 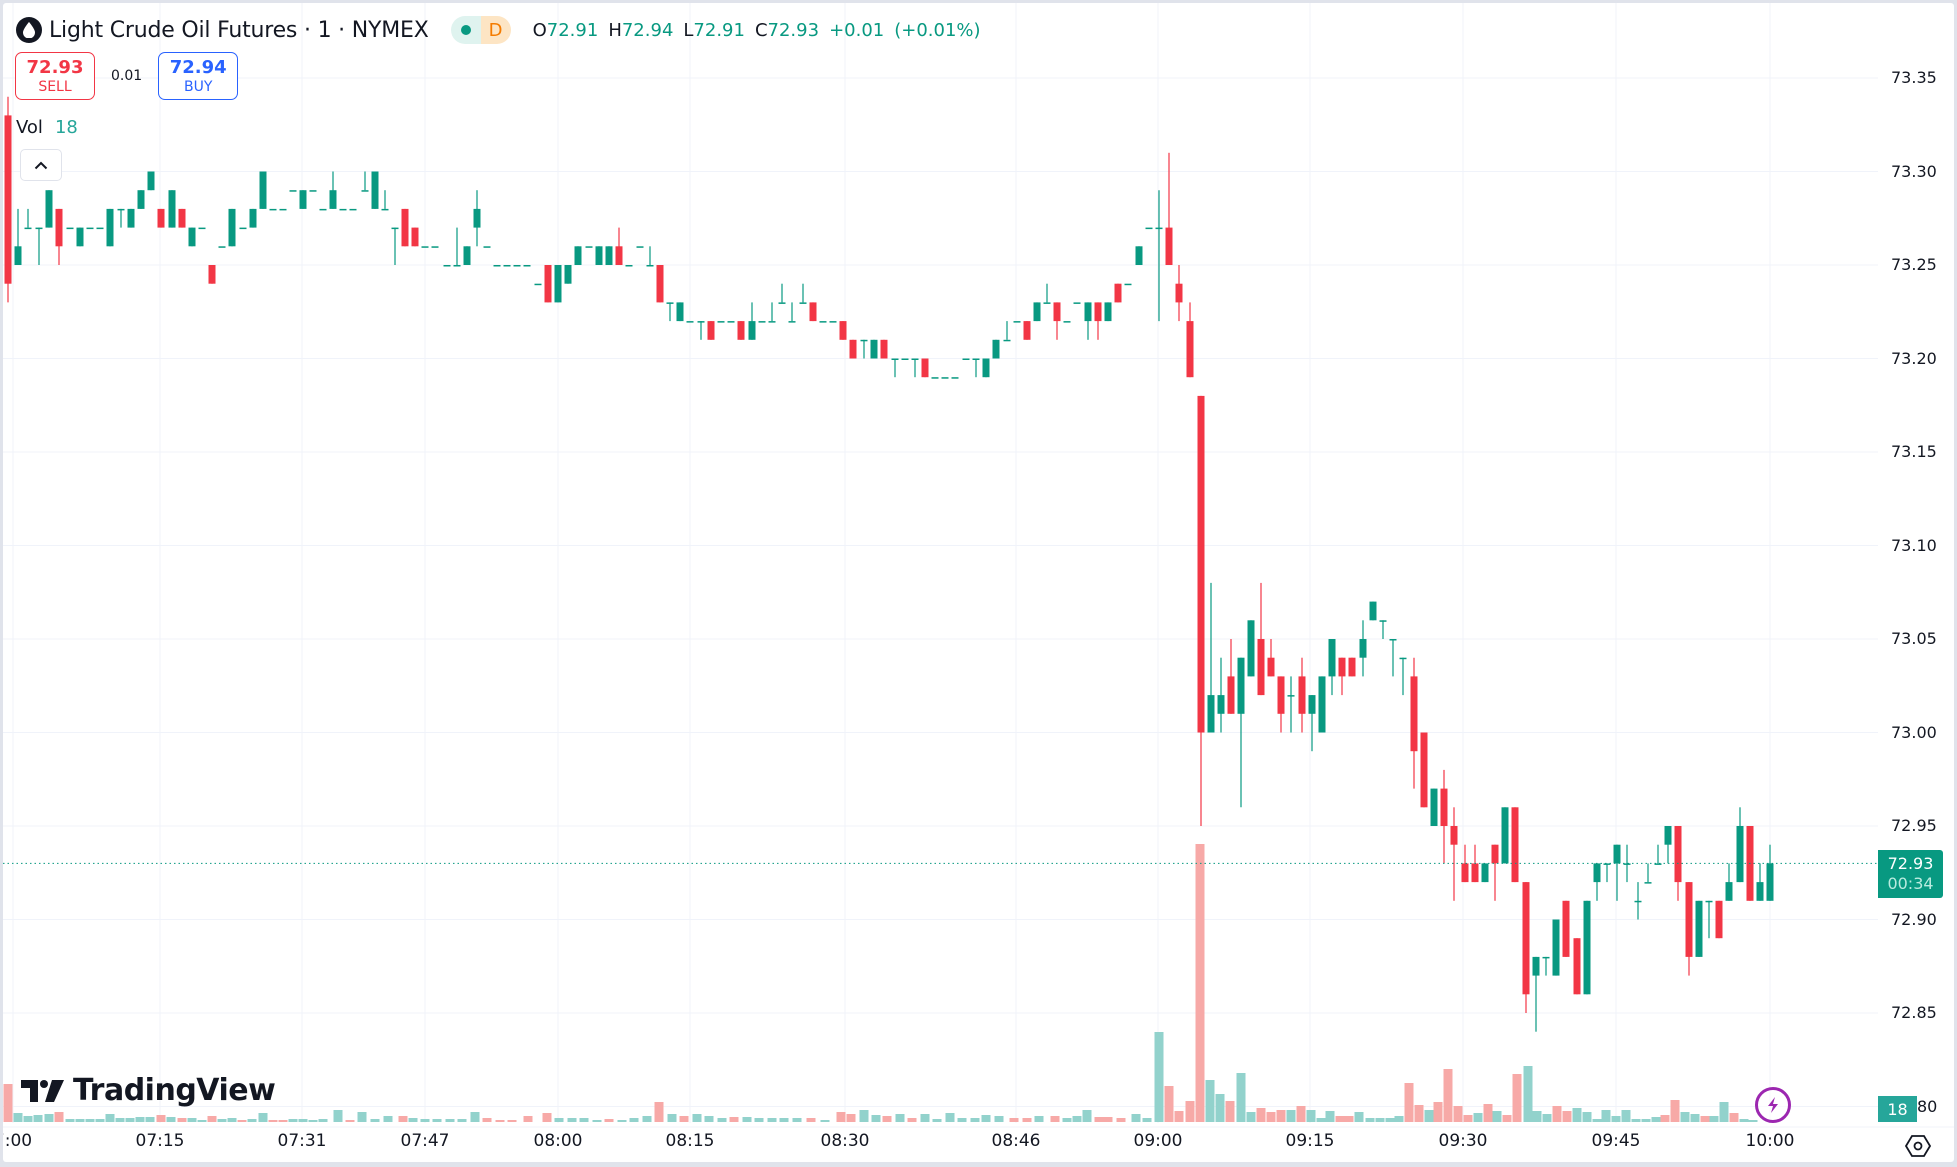 I want to click on open-label: O, so click(x=539, y=30).